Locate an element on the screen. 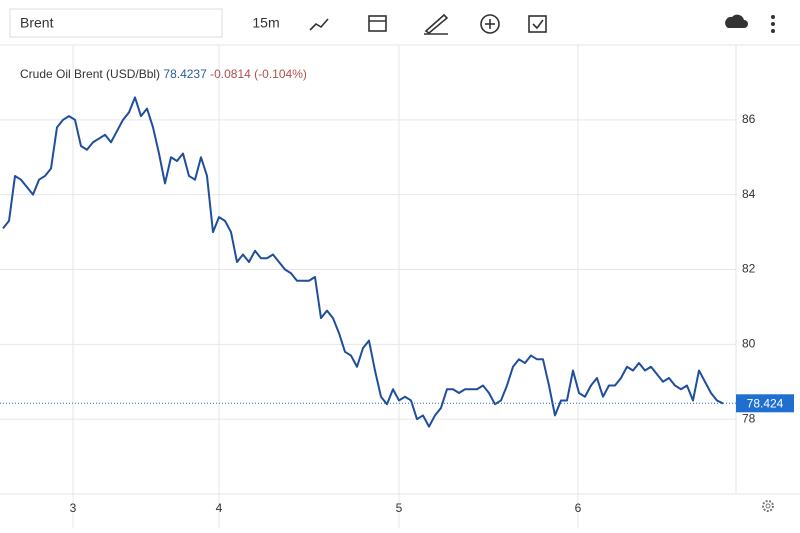  event-icon is located at coordinates (537, 24).